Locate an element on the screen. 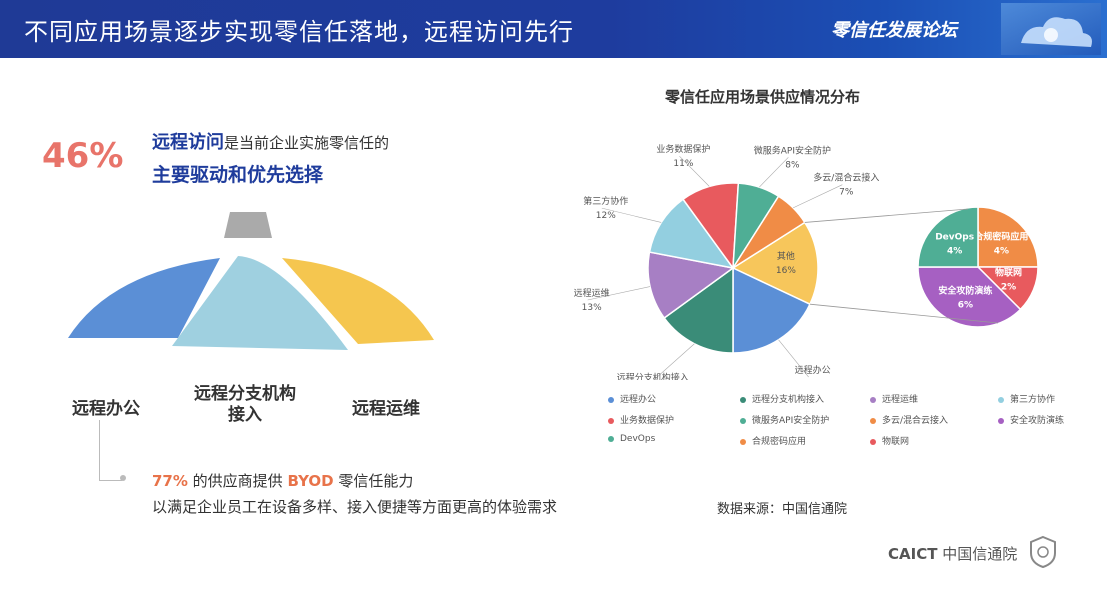  main-driver-text: 主要驱动和优先选择 is located at coordinates (238, 175).